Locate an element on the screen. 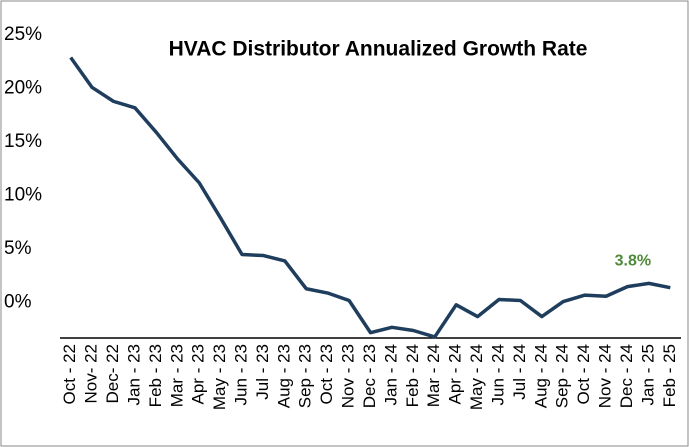 The width and height of the screenshot is (689, 447). x-tick-label: May - 23 is located at coordinates (219, 377).